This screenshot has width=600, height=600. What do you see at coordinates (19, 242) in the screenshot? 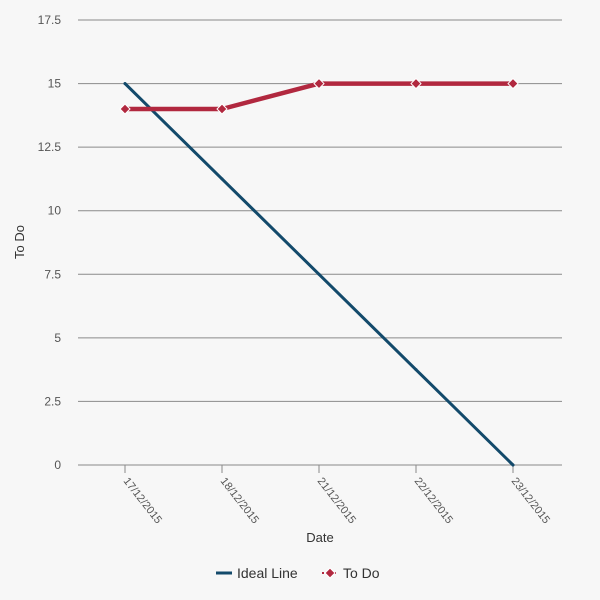
I see `y-axis-title: To Do` at bounding box center [19, 242].